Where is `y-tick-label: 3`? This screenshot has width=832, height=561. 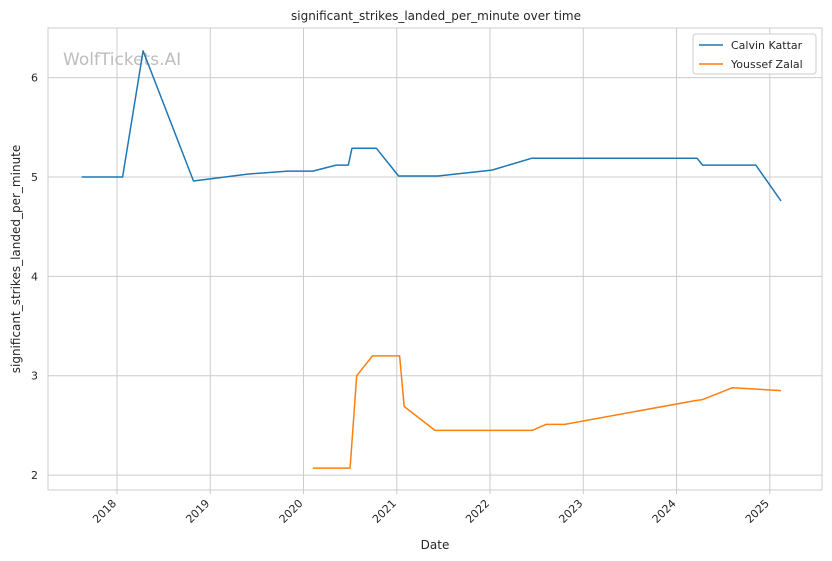
y-tick-label: 3 is located at coordinates (34, 376).